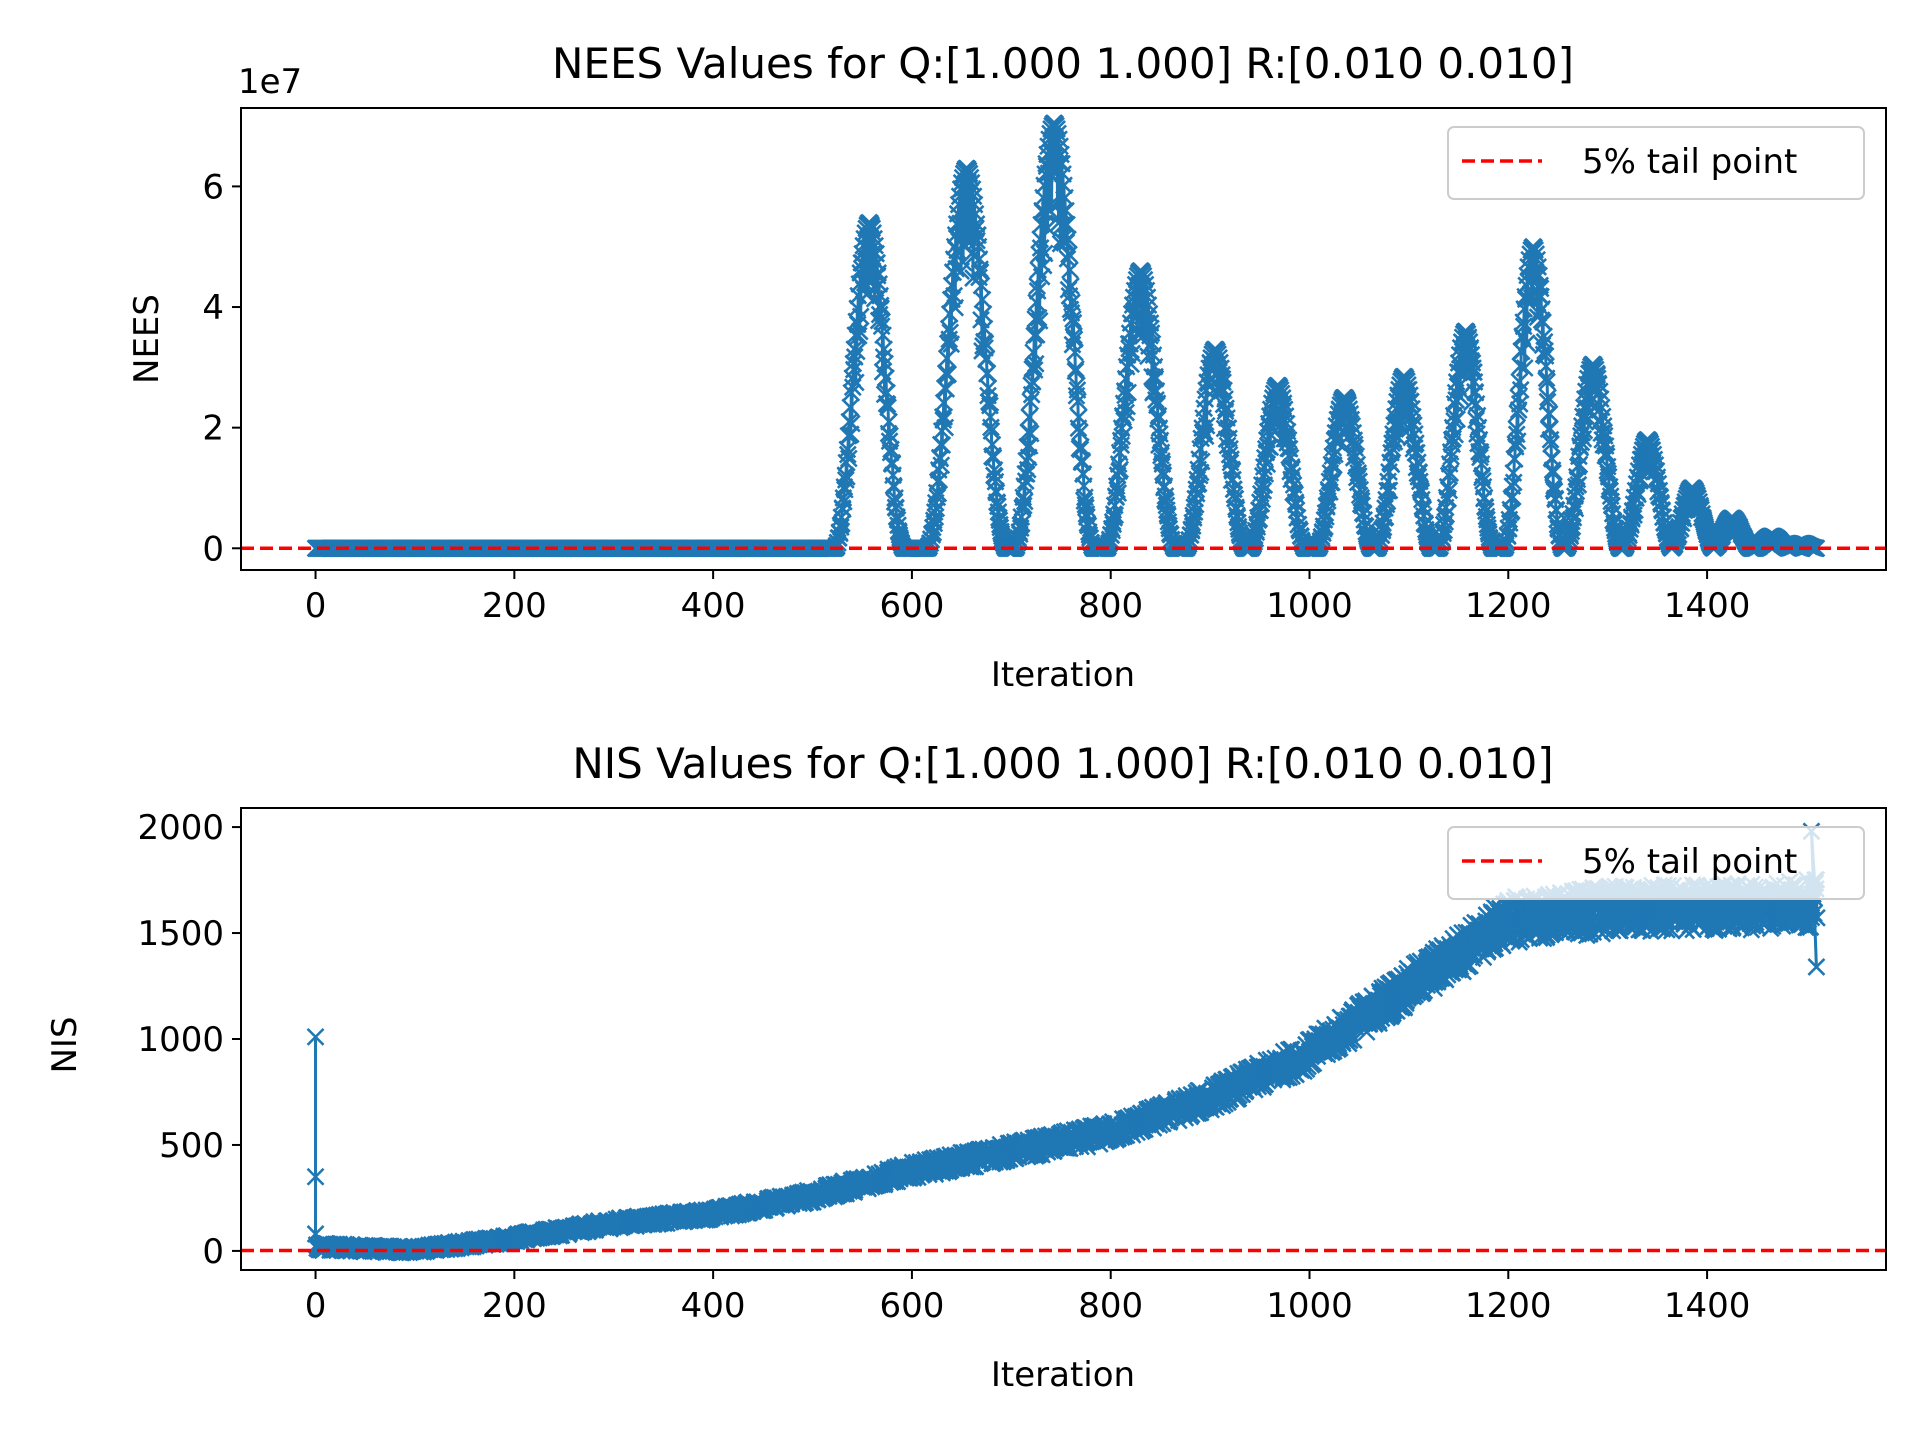  Describe the element at coordinates (180, 828) in the screenshot. I see `nis-y-tick-label: 2000` at that location.